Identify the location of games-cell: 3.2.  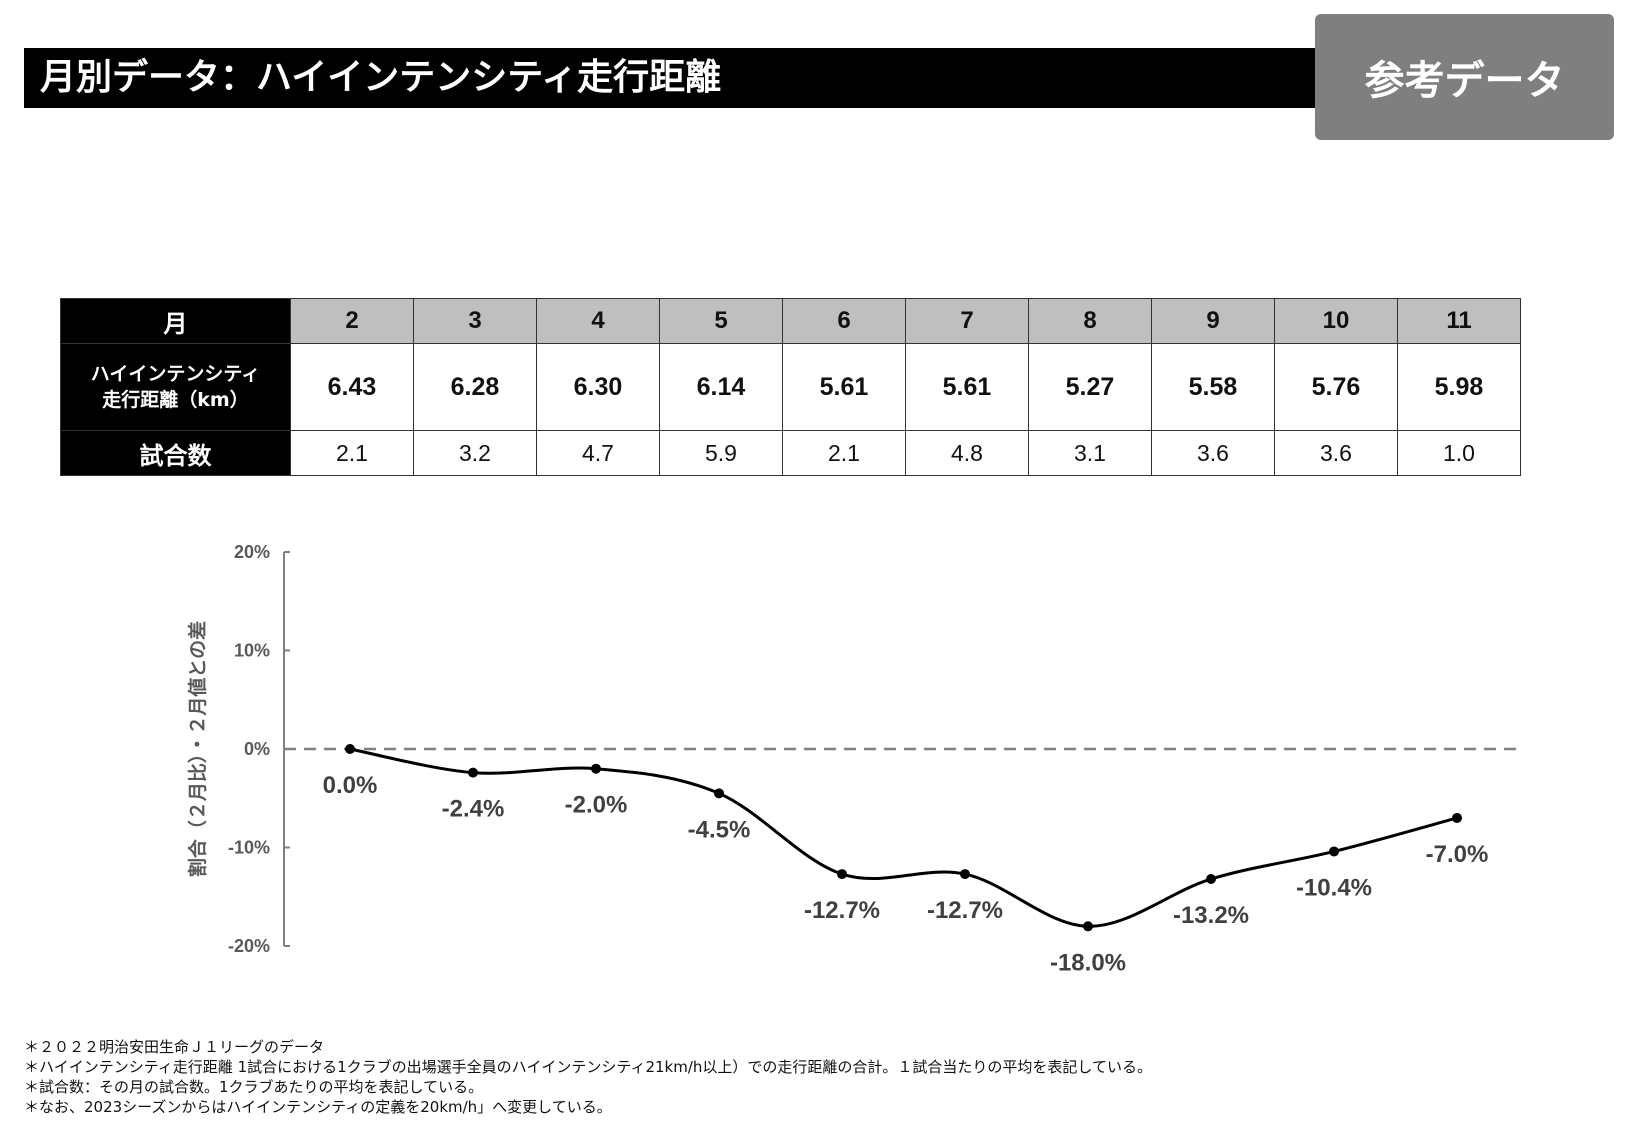
(475, 453).